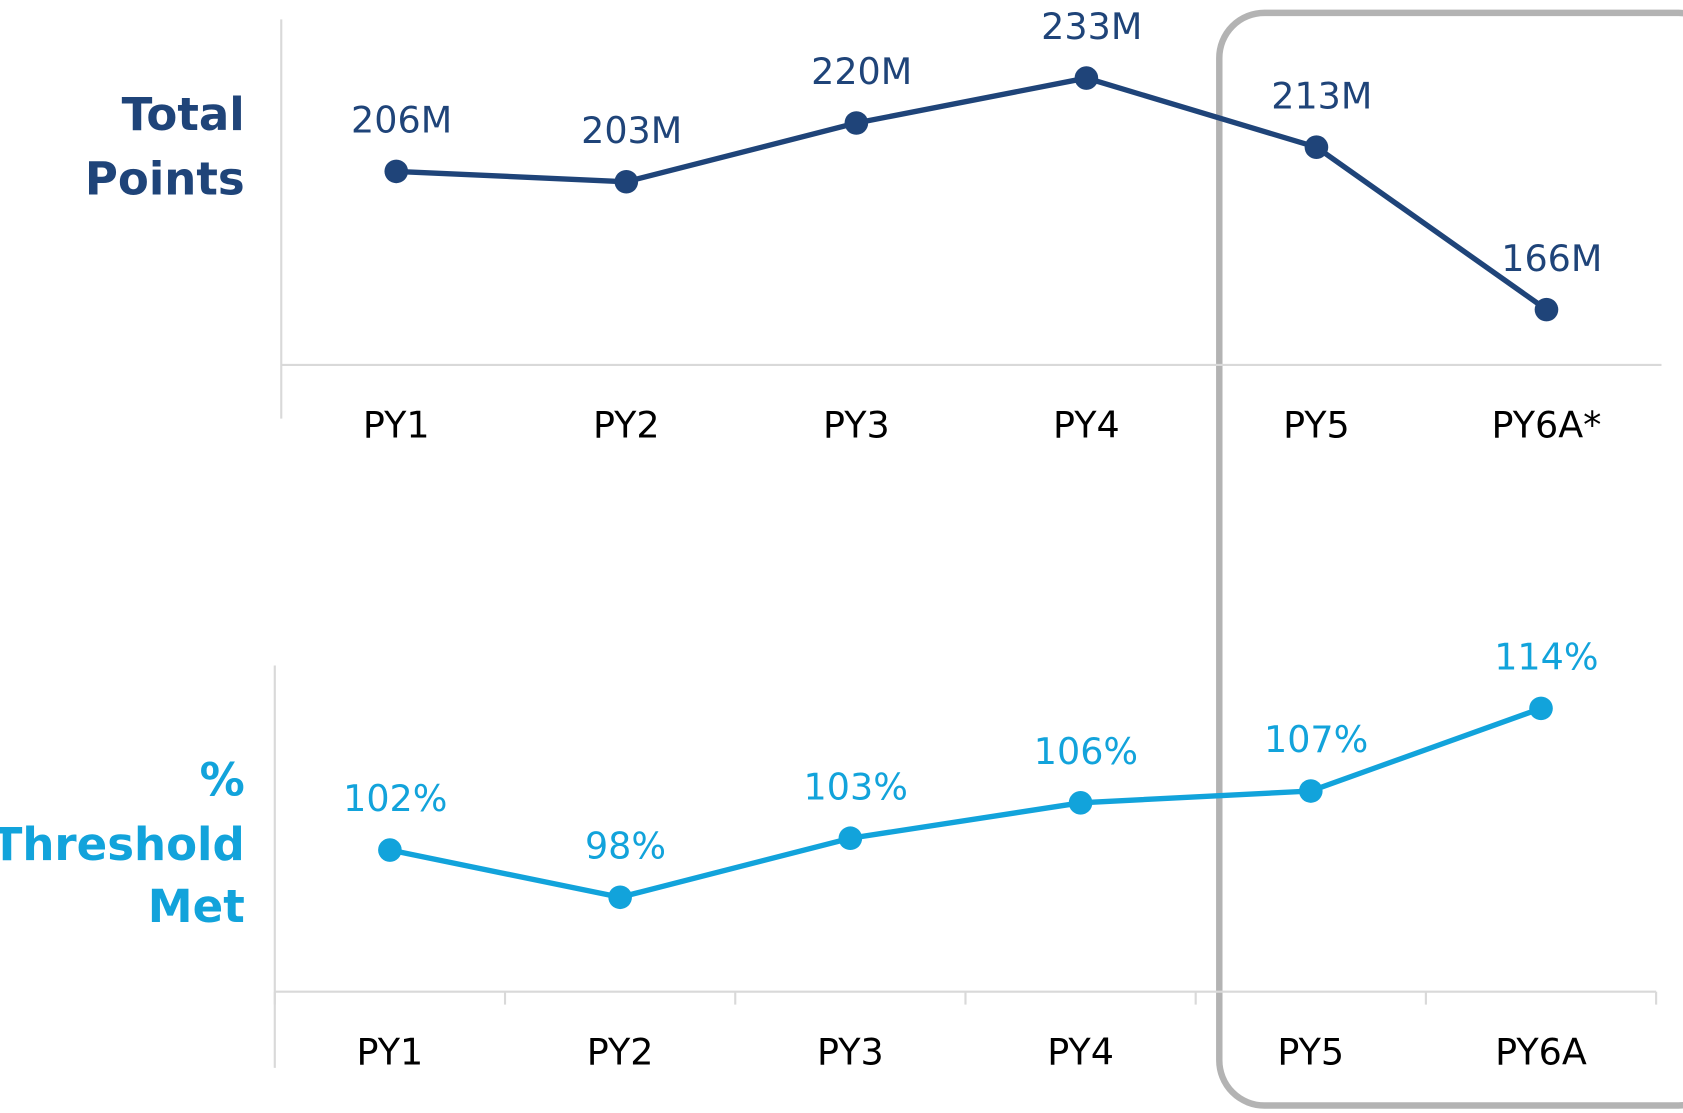  I want to click on data-label: 103%, so click(856, 786).